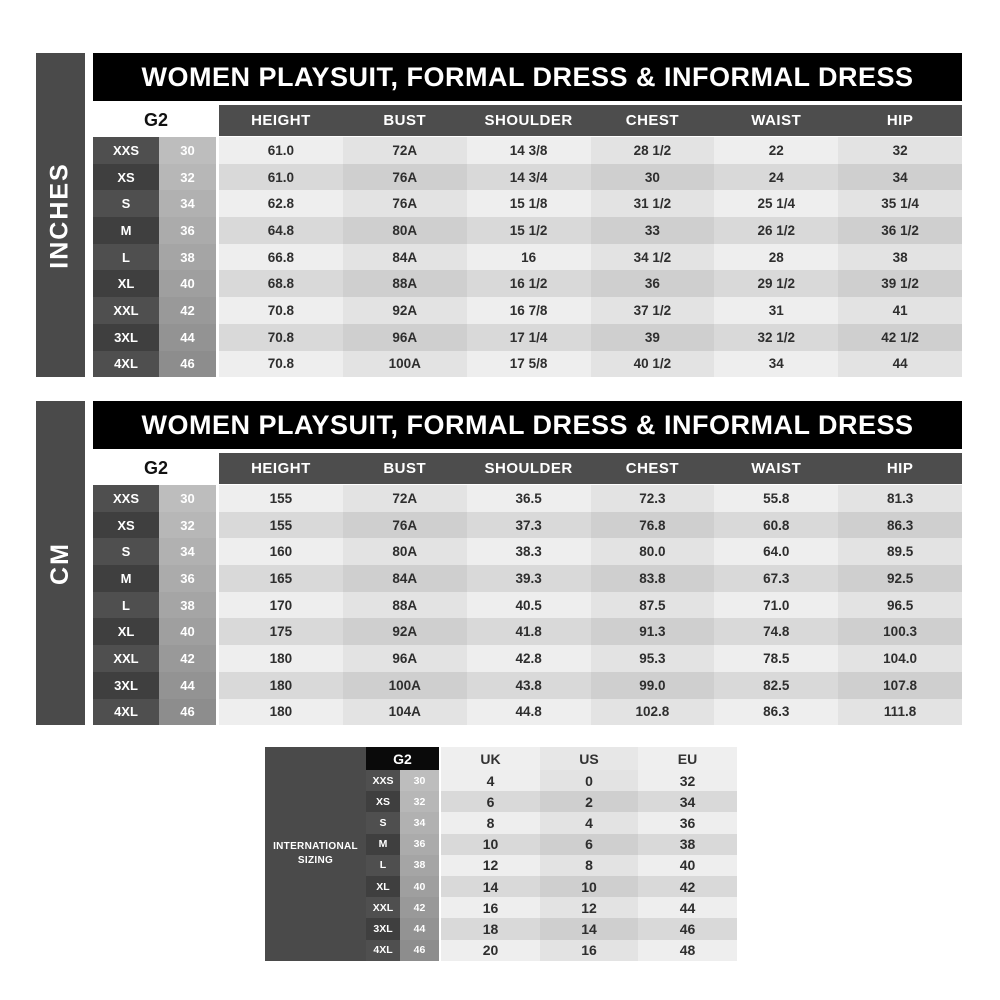 The height and width of the screenshot is (1000, 1000). Describe the element at coordinates (776, 605) in the screenshot. I see `value-cell: 71.0` at that location.